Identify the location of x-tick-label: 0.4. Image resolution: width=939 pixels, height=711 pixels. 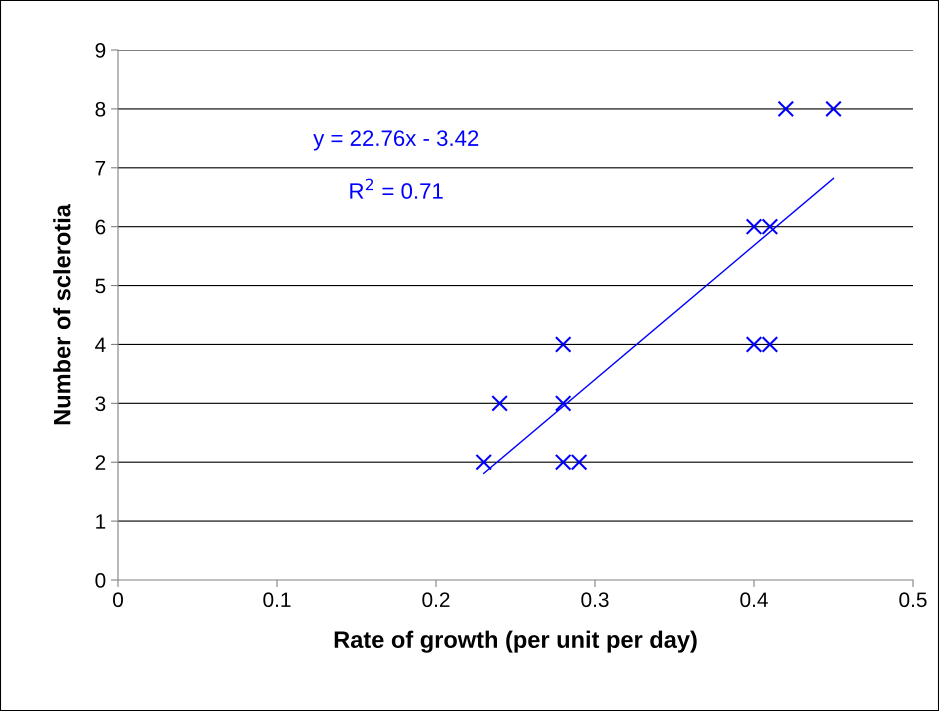
(754, 600).